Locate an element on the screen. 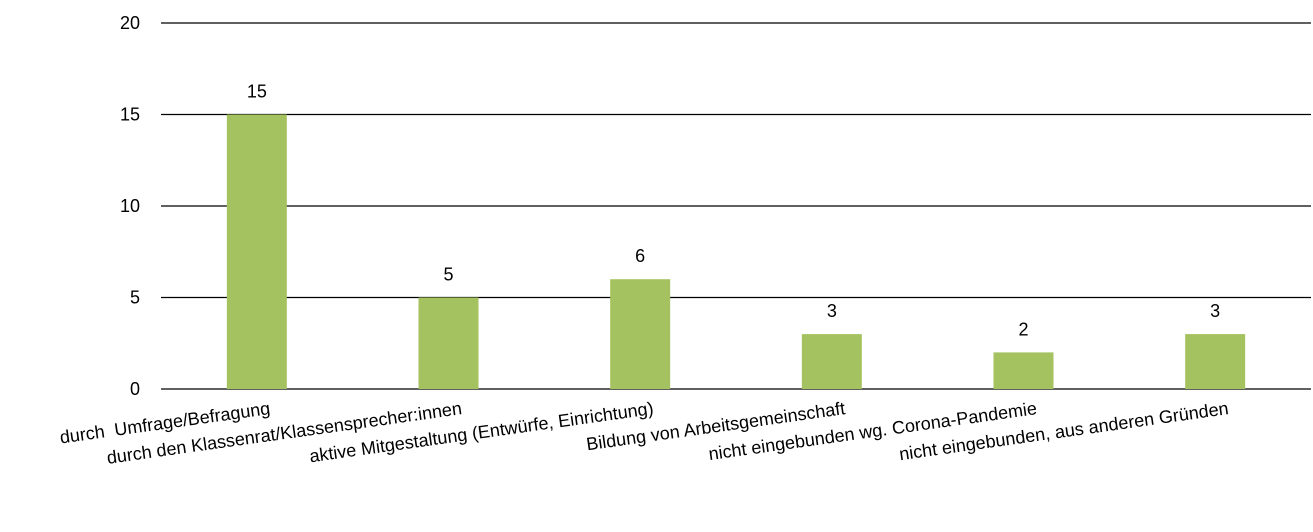 The image size is (1313, 532). y-tick-label: 5 is located at coordinates (135, 298).